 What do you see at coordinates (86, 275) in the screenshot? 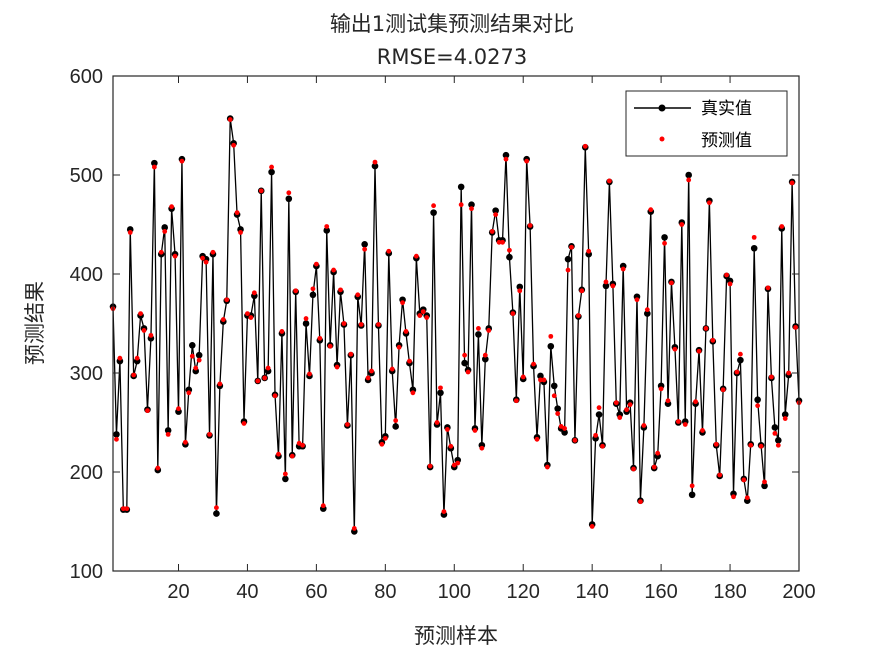
I see `y-tick-label: 400` at bounding box center [86, 275].